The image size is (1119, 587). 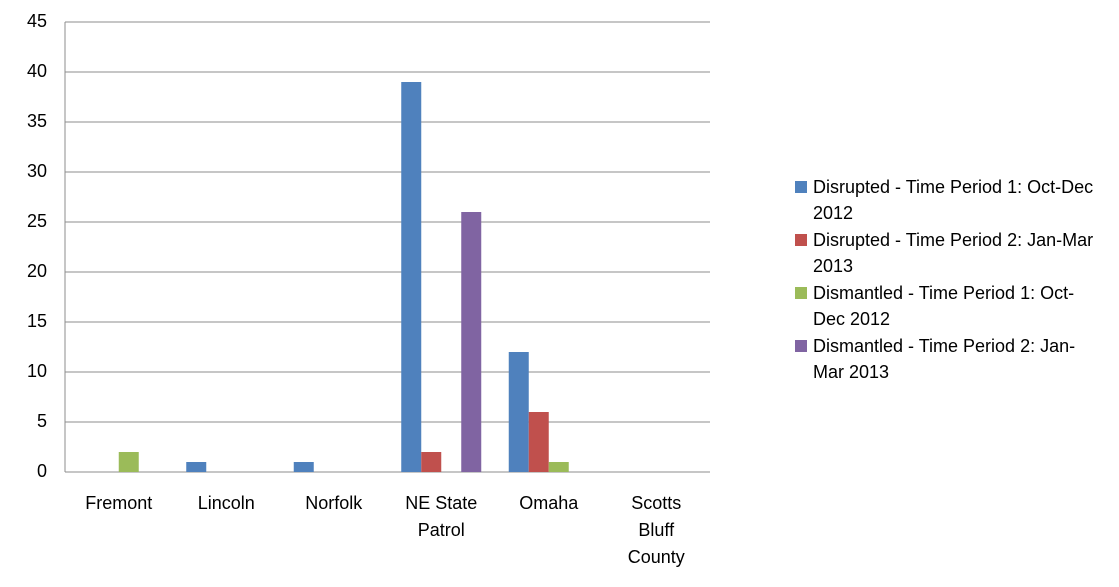 I want to click on x-tick-label: Fremont, so click(x=119, y=503).